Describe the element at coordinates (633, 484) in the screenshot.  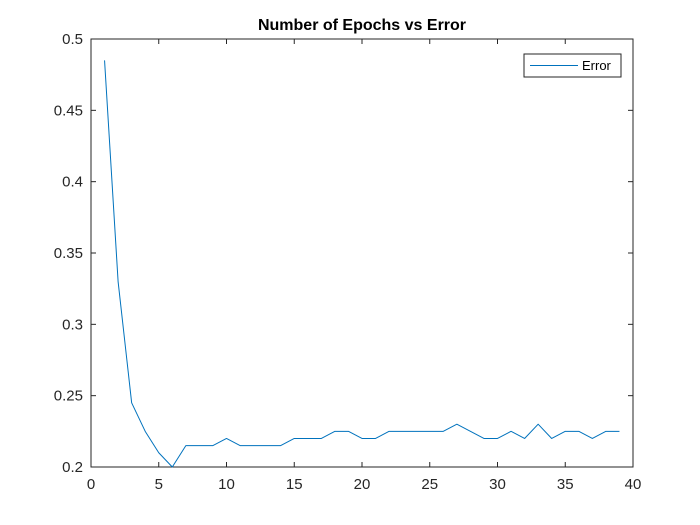
I see `x-tick-label: 40` at that location.